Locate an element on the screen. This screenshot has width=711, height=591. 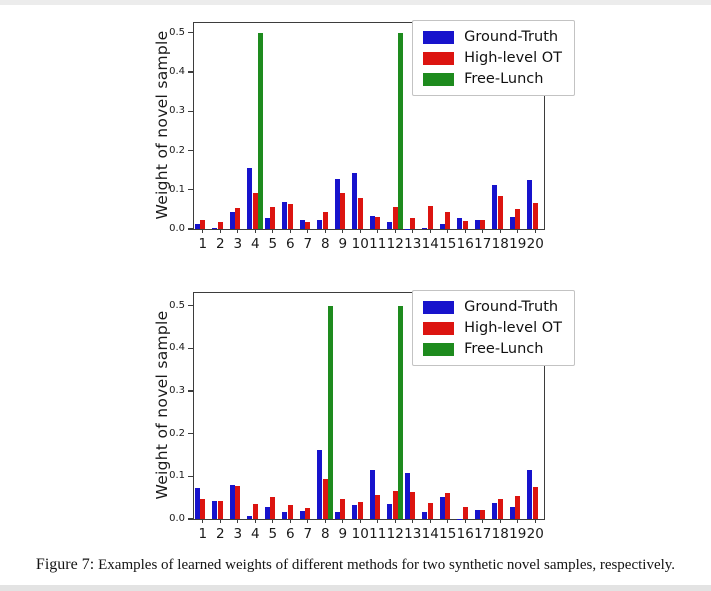
x-tick-label: 5 is located at coordinates (273, 534).